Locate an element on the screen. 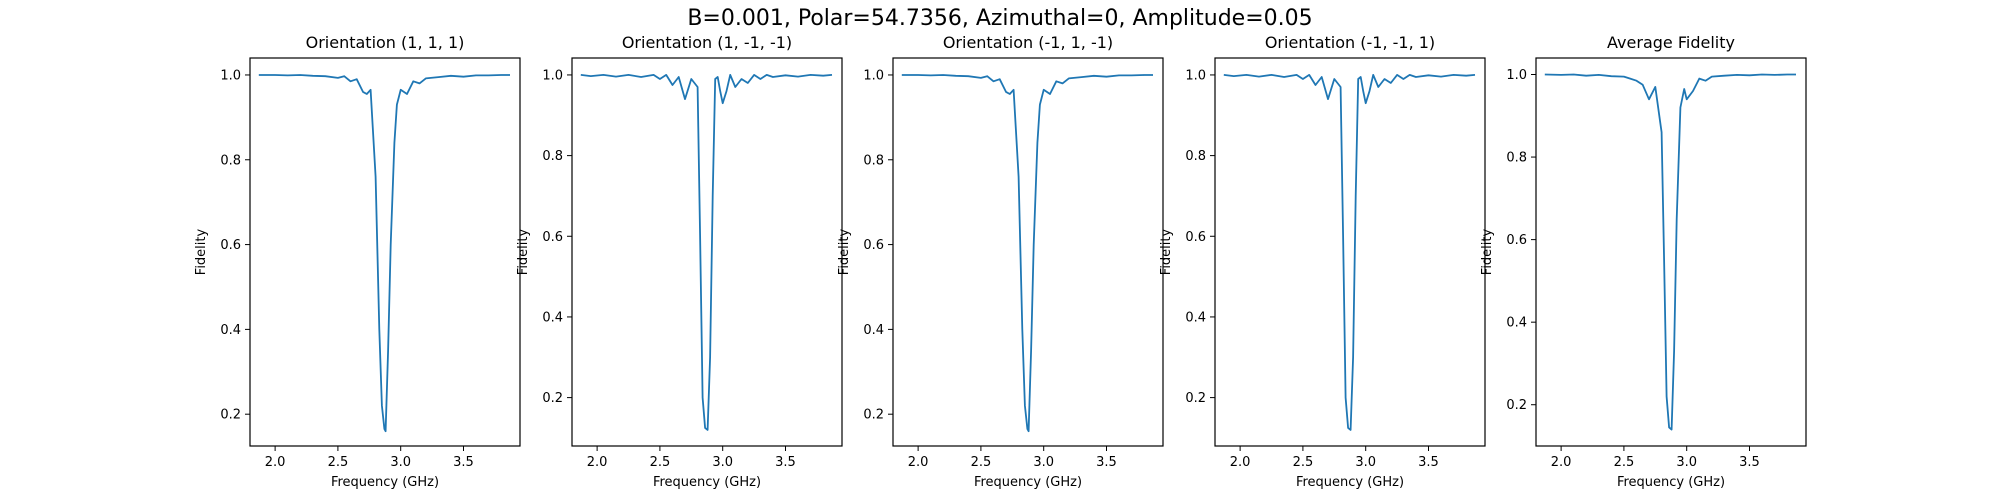 The width and height of the screenshot is (2000, 500). subplot-title: Orientation (-1, 1, -1) is located at coordinates (1028, 42).